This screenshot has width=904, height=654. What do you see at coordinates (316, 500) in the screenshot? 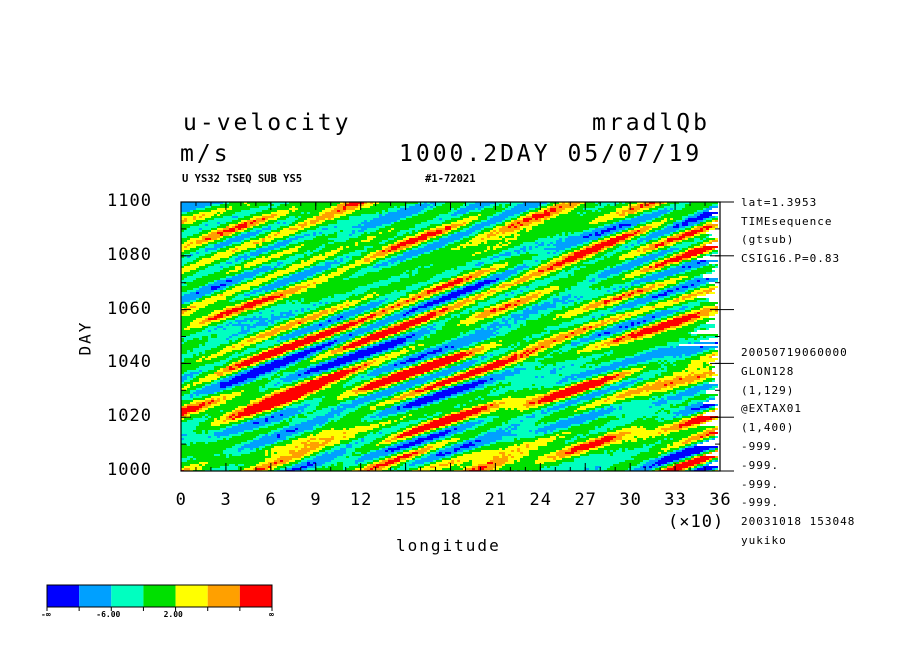
I see `x-tick-label: 9` at bounding box center [316, 500].